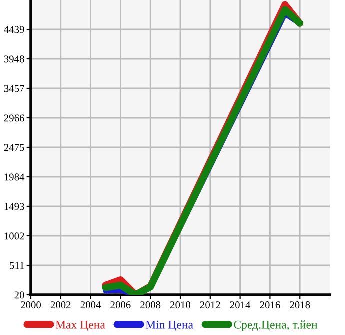 This screenshot has width=345, height=335. What do you see at coordinates (240, 305) in the screenshot?
I see `x-tick-label: 2014` at bounding box center [240, 305].